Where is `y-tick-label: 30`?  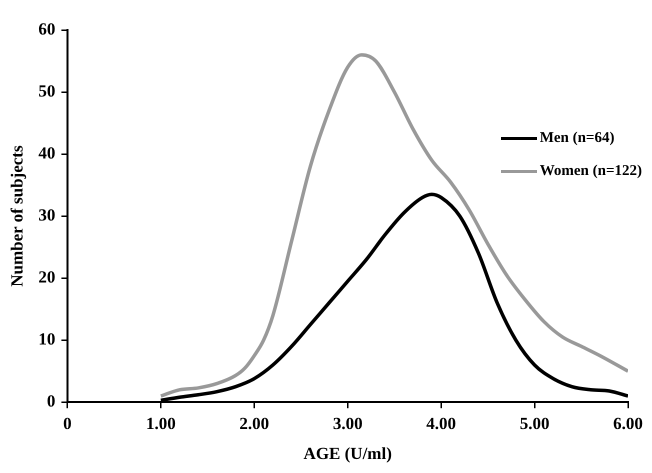
y-tick-label: 30 is located at coordinates (47, 214).